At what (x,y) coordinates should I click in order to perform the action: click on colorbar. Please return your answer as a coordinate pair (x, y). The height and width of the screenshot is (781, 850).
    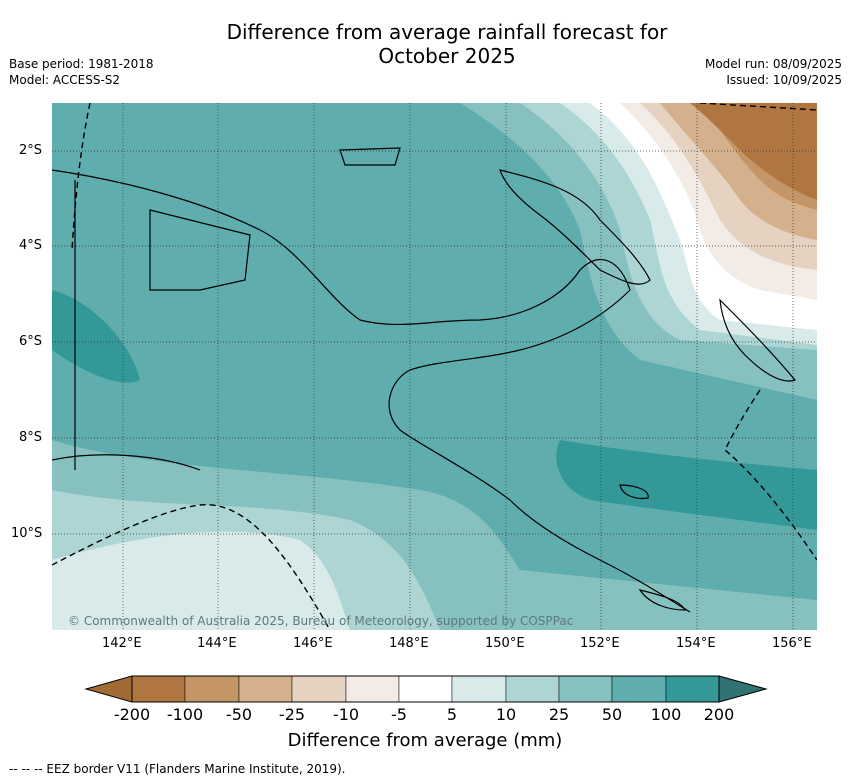
    Looking at the image, I should click on (426, 689).